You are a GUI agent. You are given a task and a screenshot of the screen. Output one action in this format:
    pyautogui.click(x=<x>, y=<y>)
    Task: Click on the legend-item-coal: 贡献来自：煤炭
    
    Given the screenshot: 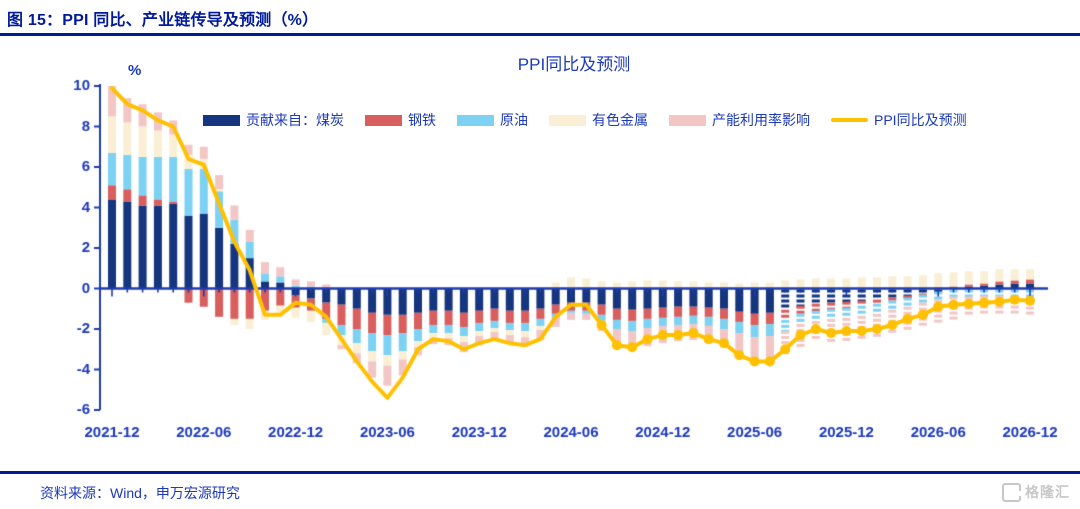 What is the action you would take?
    pyautogui.click(x=273, y=120)
    